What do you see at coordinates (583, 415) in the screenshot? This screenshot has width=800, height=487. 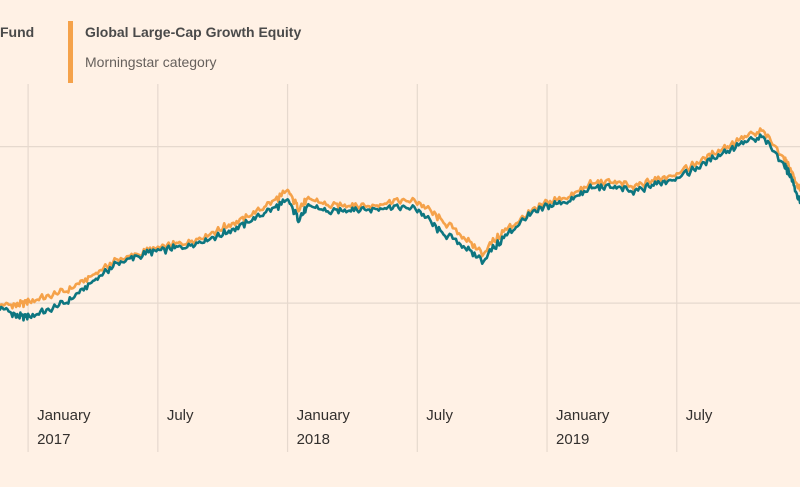 I see `x-tick-label-4: January` at bounding box center [583, 415].